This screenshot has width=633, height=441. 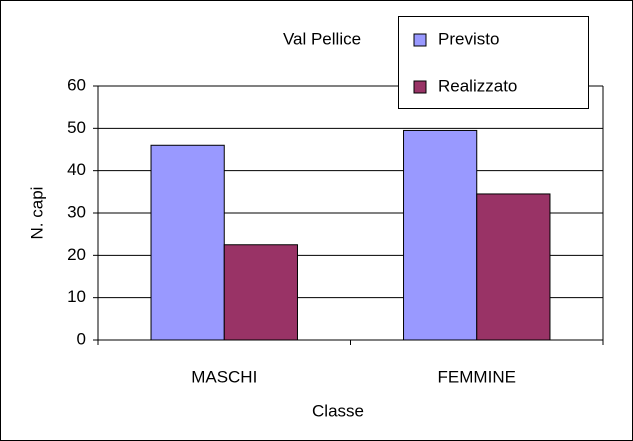 I want to click on y-tick-label: 40, so click(x=76, y=169).